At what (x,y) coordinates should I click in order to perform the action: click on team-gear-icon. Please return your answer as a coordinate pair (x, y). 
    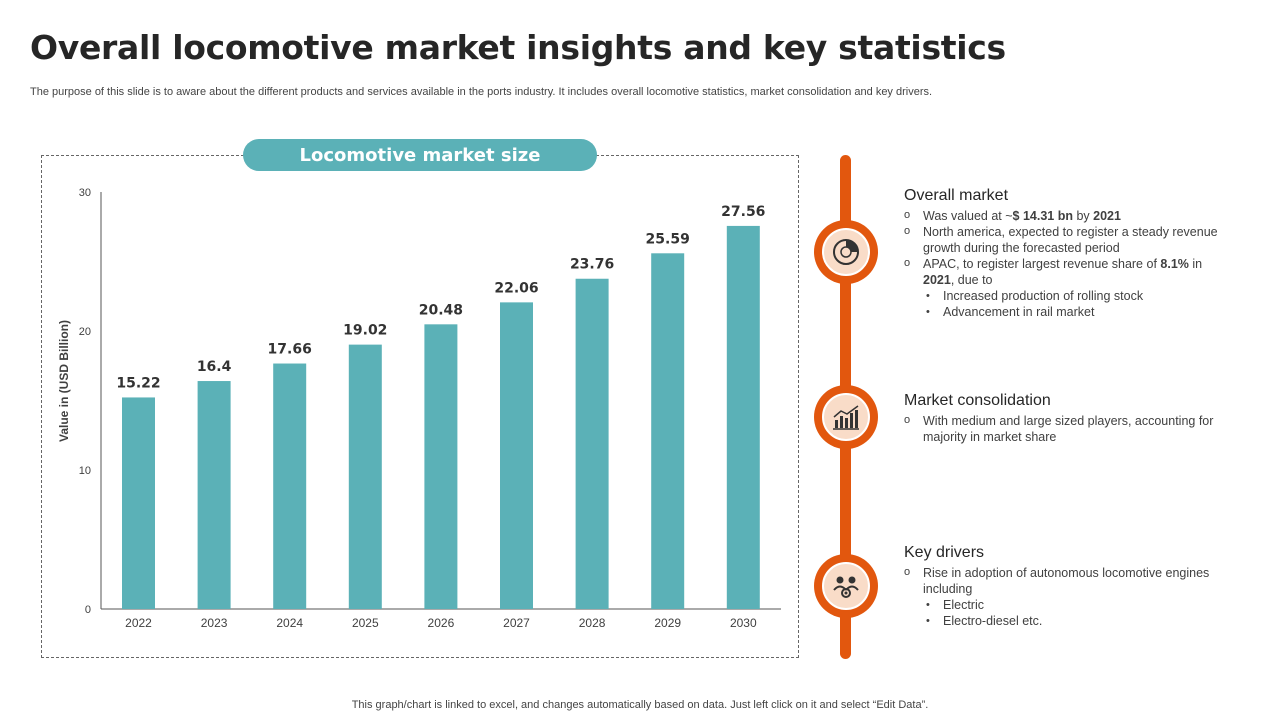
    Looking at the image, I should click on (846, 586).